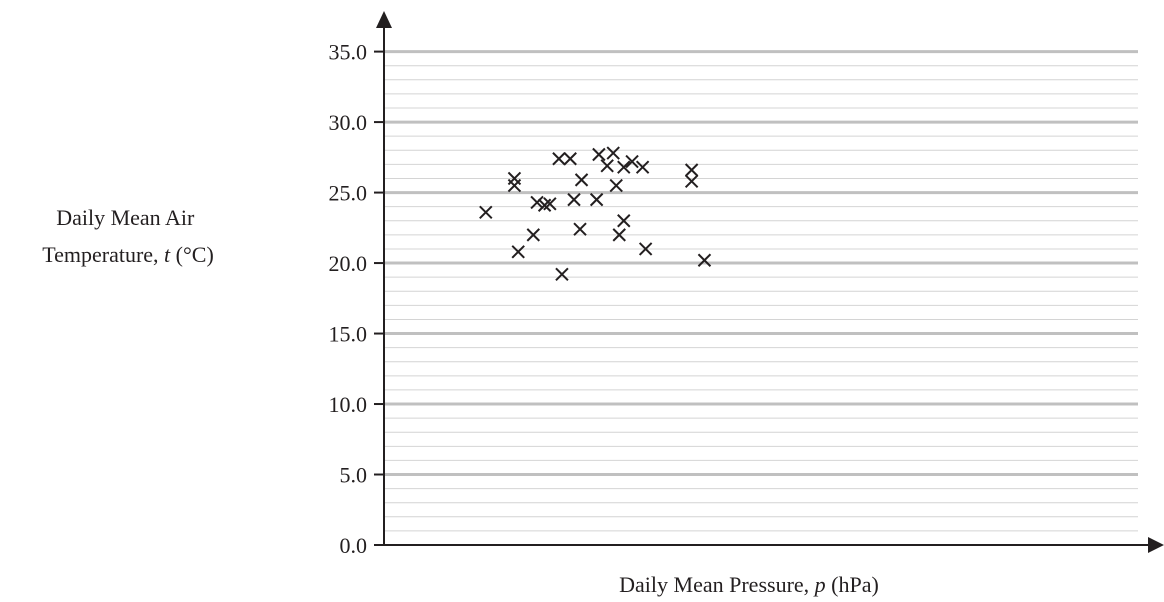 Image resolution: width=1164 pixels, height=602 pixels. What do you see at coordinates (348, 263) in the screenshot?
I see `y-tick-label: 20.0` at bounding box center [348, 263].